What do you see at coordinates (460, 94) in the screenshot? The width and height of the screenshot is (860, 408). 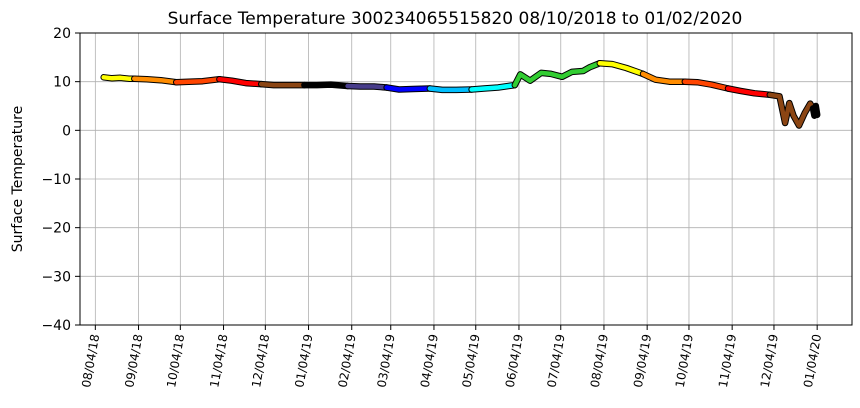 I see `series-layer` at bounding box center [460, 94].